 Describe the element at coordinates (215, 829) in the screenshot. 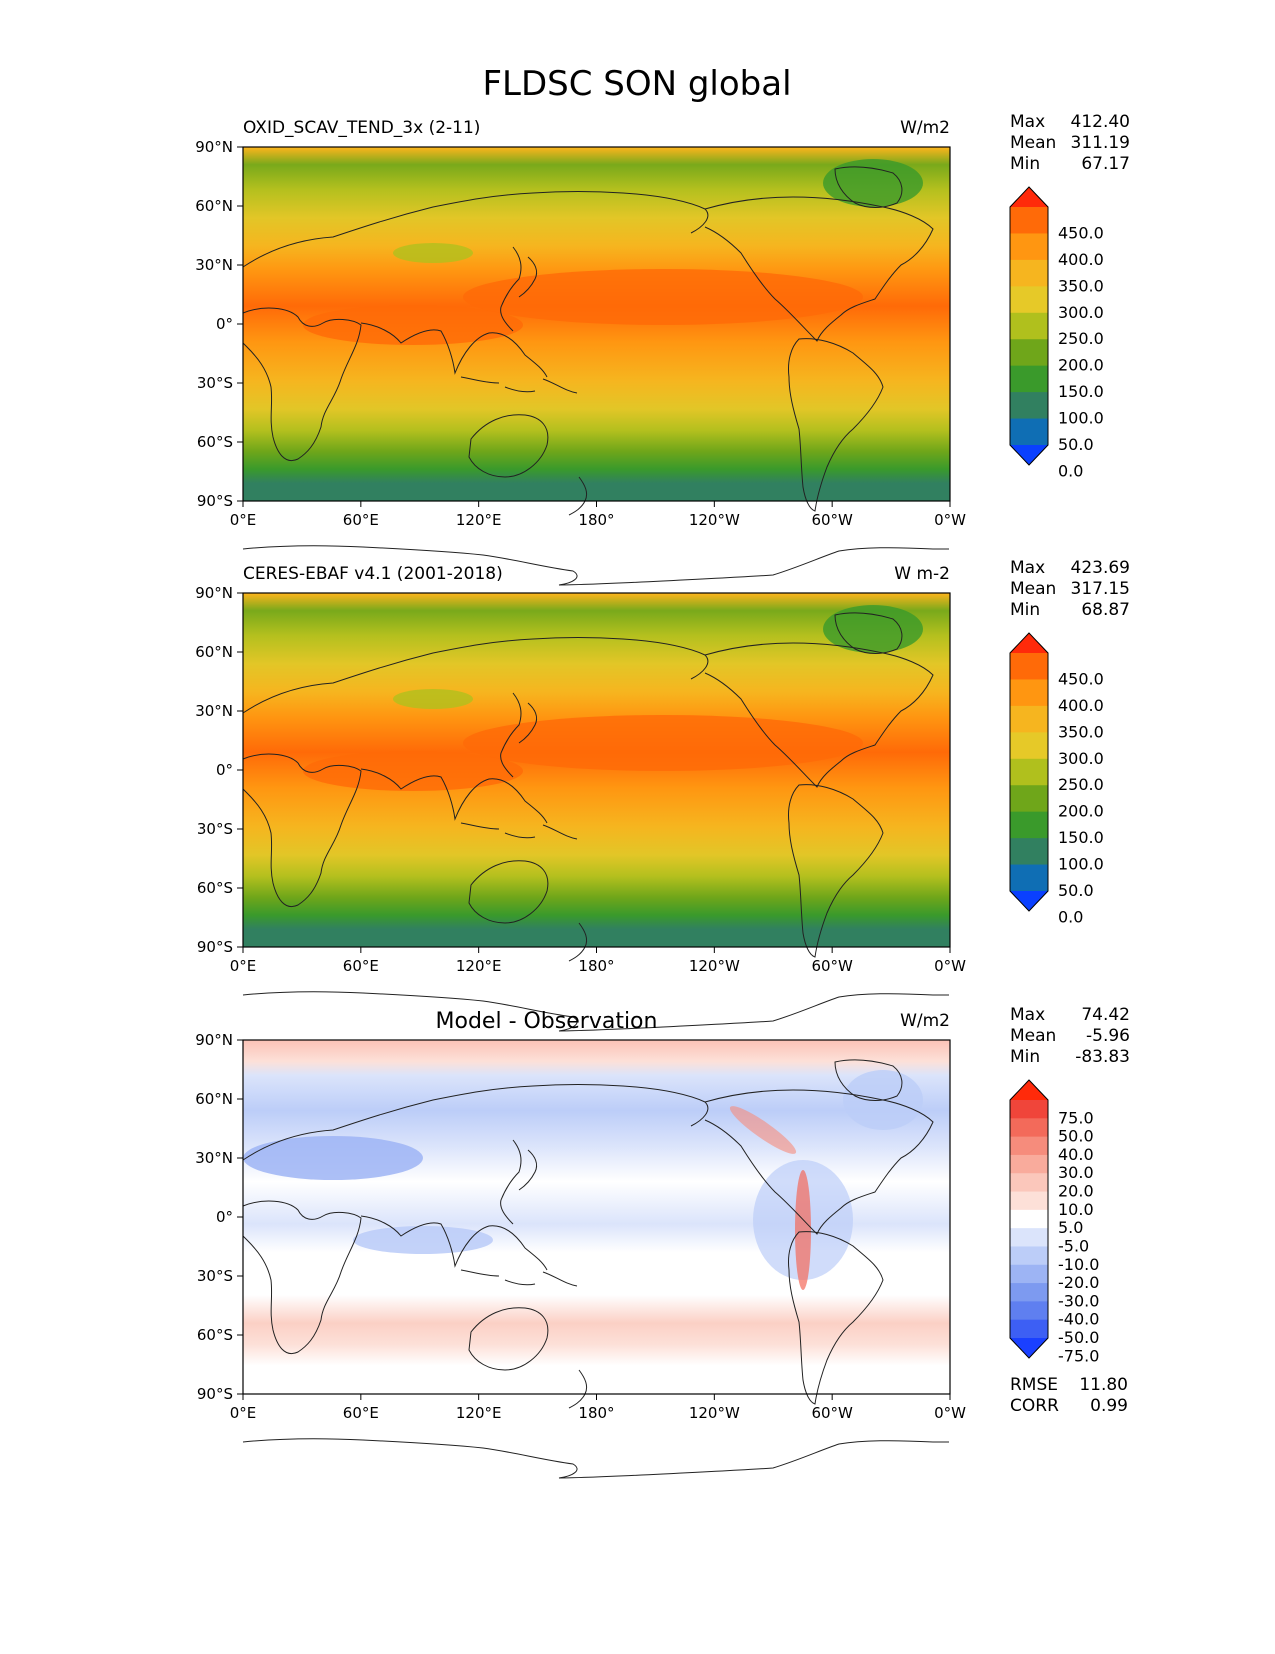

I see `lat-tick-label: 30°S` at that location.